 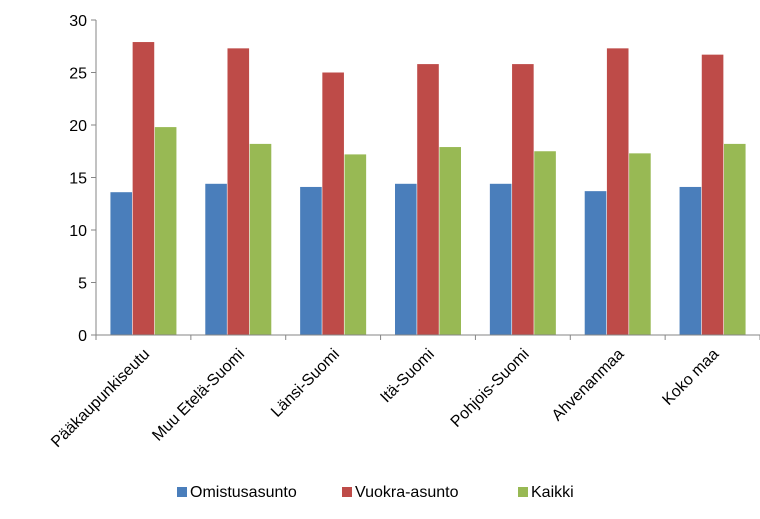 What do you see at coordinates (82, 284) in the screenshot?
I see `y-tick-label: 5` at bounding box center [82, 284].